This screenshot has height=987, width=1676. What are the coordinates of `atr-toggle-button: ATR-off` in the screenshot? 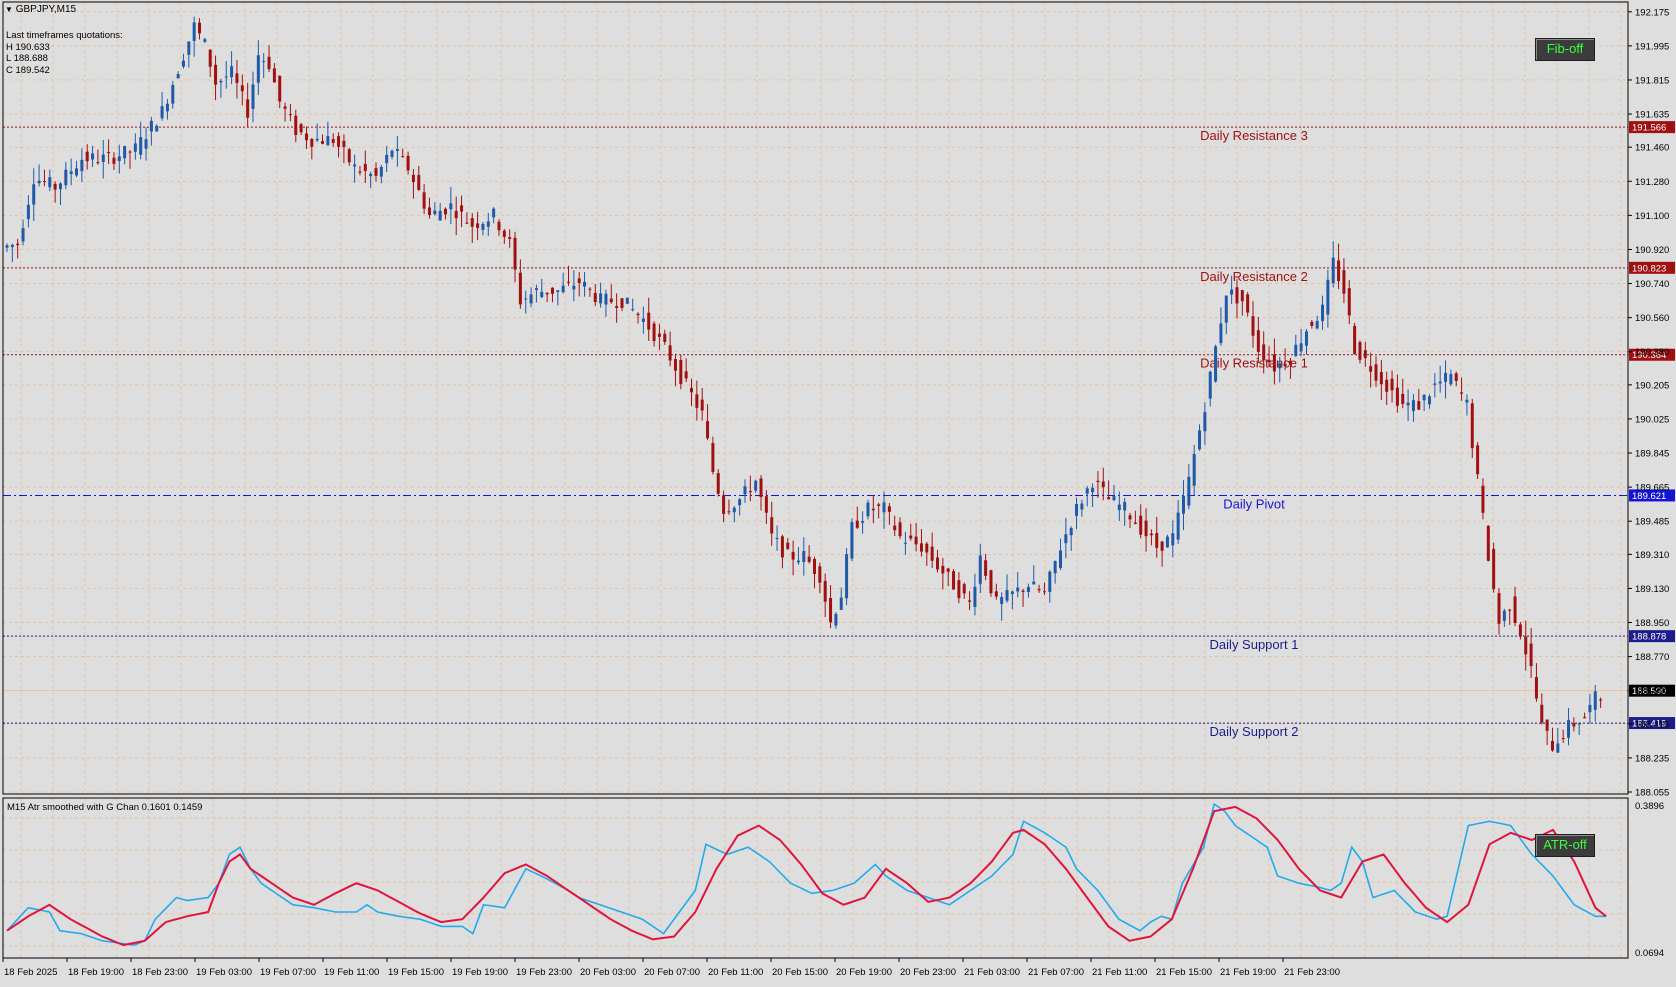 It's located at (1565, 845).